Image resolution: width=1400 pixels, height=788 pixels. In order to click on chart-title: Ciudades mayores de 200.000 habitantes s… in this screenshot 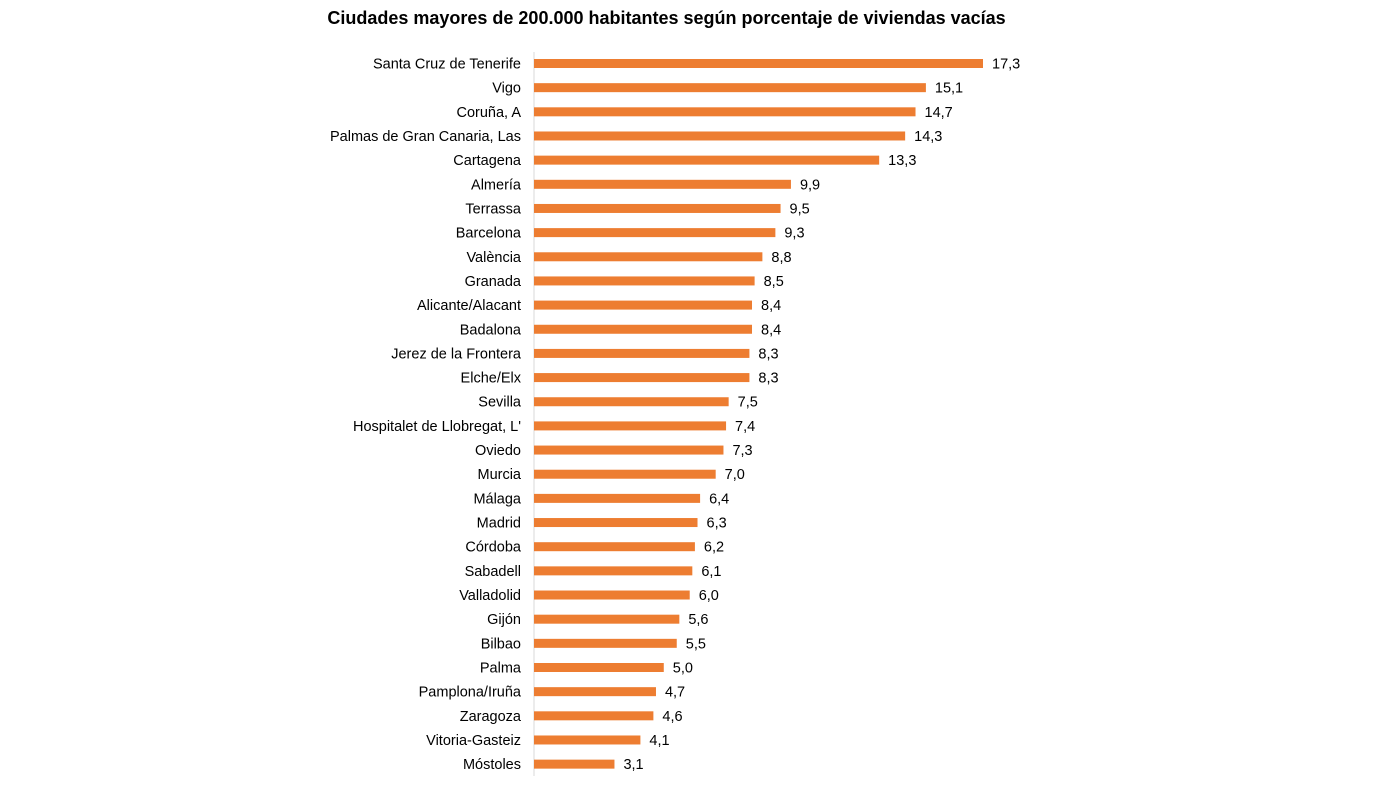, I will do `click(666, 18)`.